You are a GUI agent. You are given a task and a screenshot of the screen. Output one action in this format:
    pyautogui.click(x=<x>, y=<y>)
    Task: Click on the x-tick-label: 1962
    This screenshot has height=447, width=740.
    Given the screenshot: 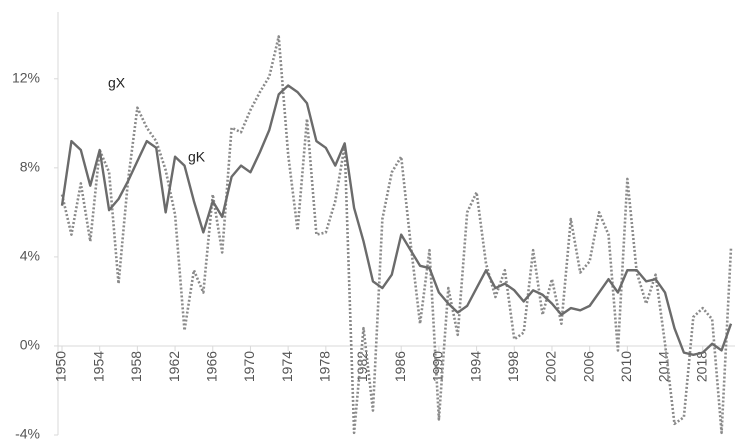 What is the action you would take?
    pyautogui.click(x=174, y=366)
    